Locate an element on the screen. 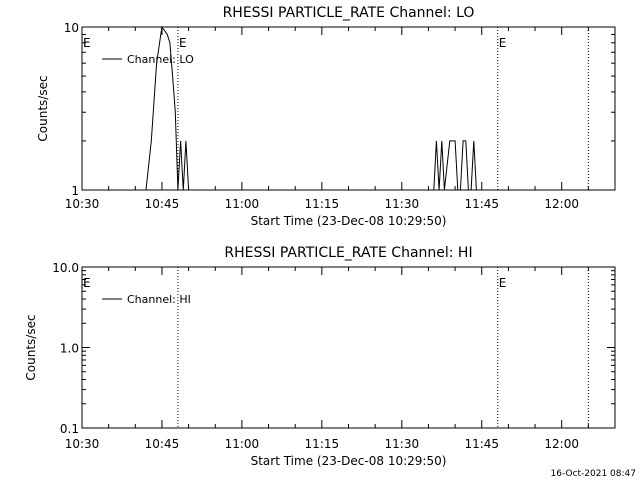 Image resolution: width=640 pixels, height=480 pixels. y-tick-label: 10 is located at coordinates (71, 28).